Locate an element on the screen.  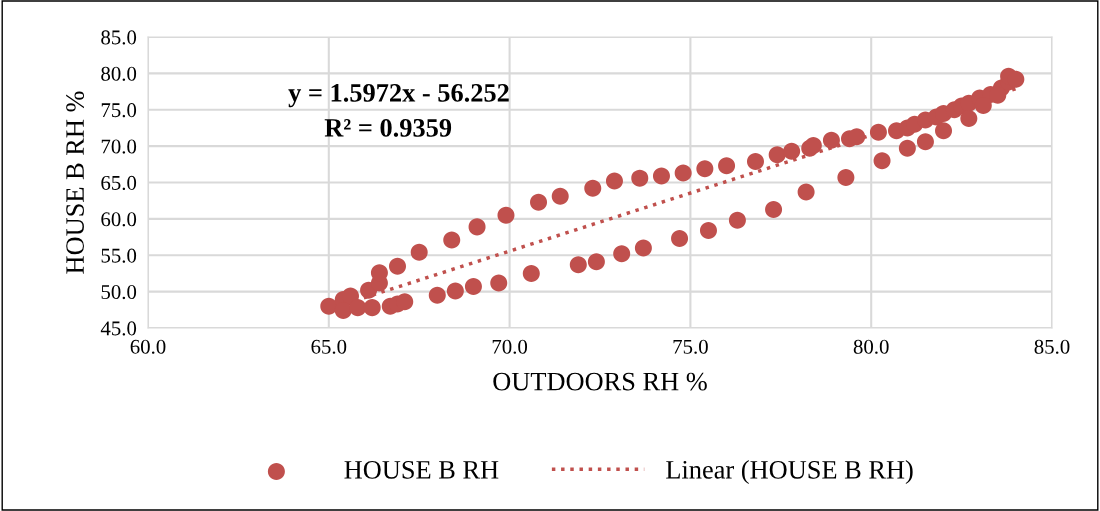
y-tick-label: 85.0 is located at coordinates (119, 37).